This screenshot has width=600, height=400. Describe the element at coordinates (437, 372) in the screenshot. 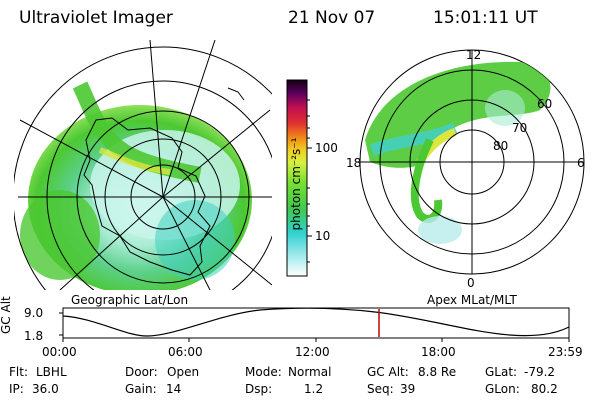

I see `gcalt-value: 8.8 Re` at that location.